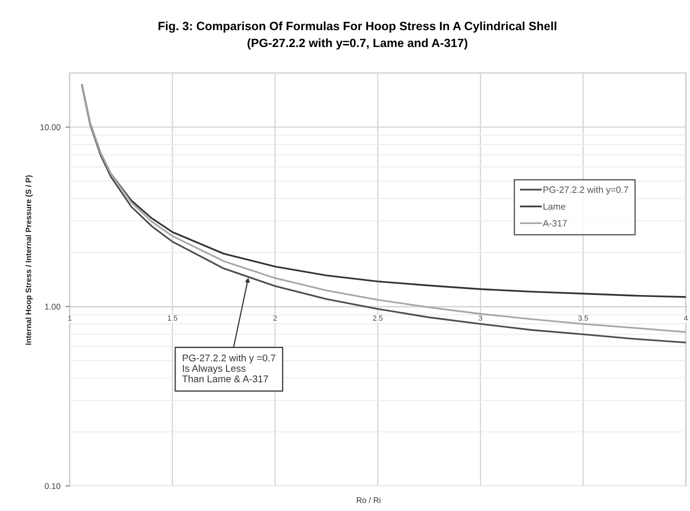 Image resolution: width=690 pixels, height=511 pixels. What do you see at coordinates (357, 27) in the screenshot?
I see `chart-title: Fig. 3: Comparison Of Formulas For Hoop Stress In A Cylindrical Shell` at bounding box center [357, 27].